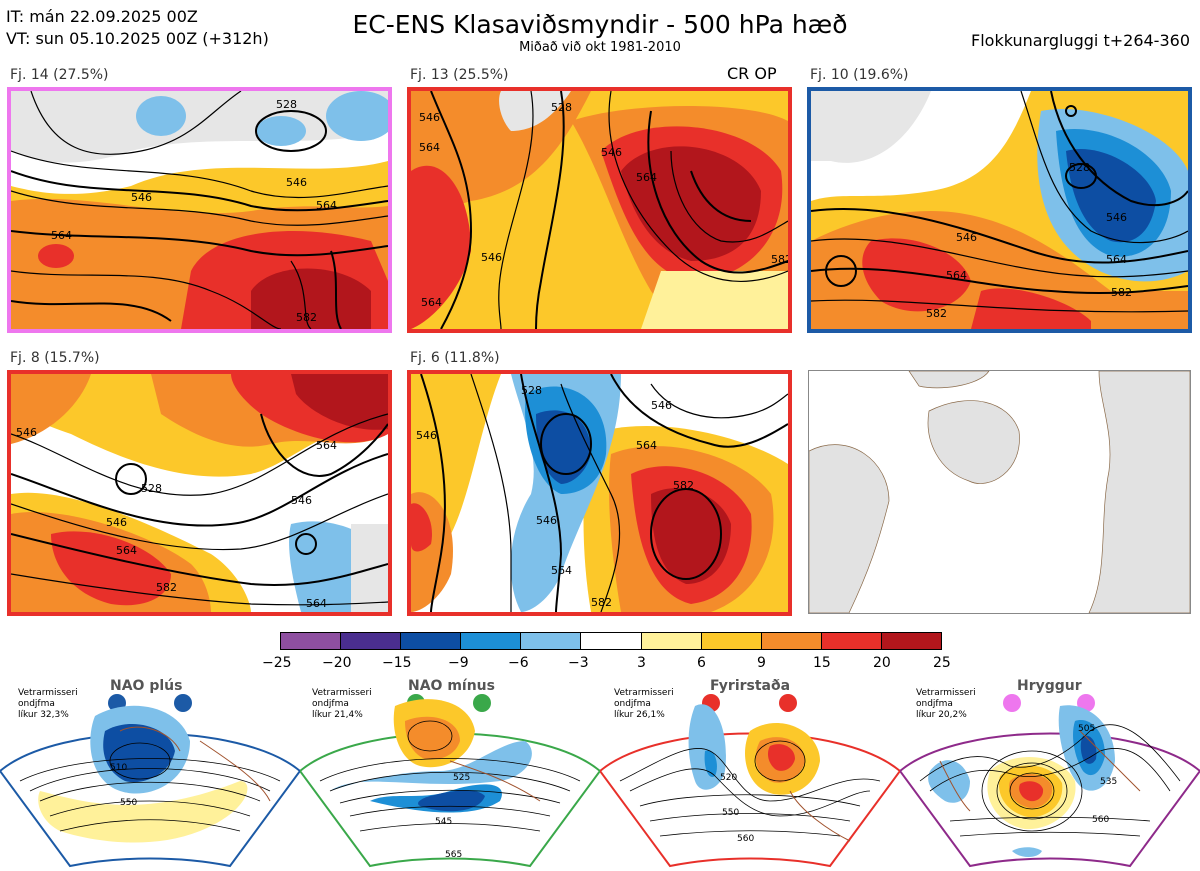 The height and width of the screenshot is (871, 1200). What do you see at coordinates (639, 715) in the screenshot?
I see `regime-probability: líkur 26,1%` at bounding box center [639, 715].